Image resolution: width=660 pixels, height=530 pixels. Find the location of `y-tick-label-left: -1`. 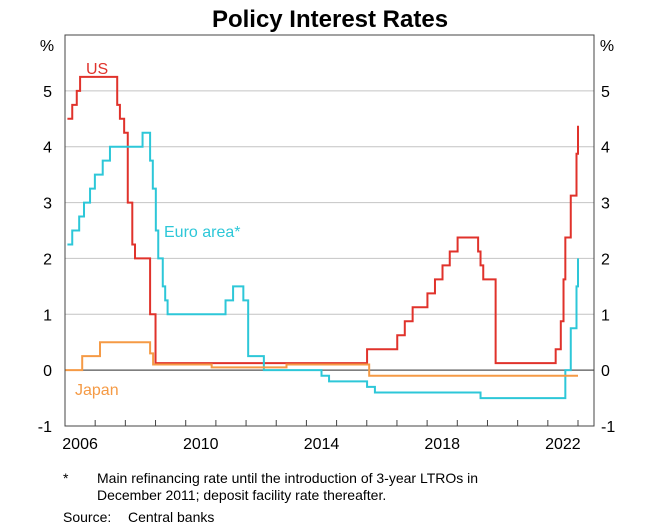

y-tick-label-left: -1 is located at coordinates (45, 427).